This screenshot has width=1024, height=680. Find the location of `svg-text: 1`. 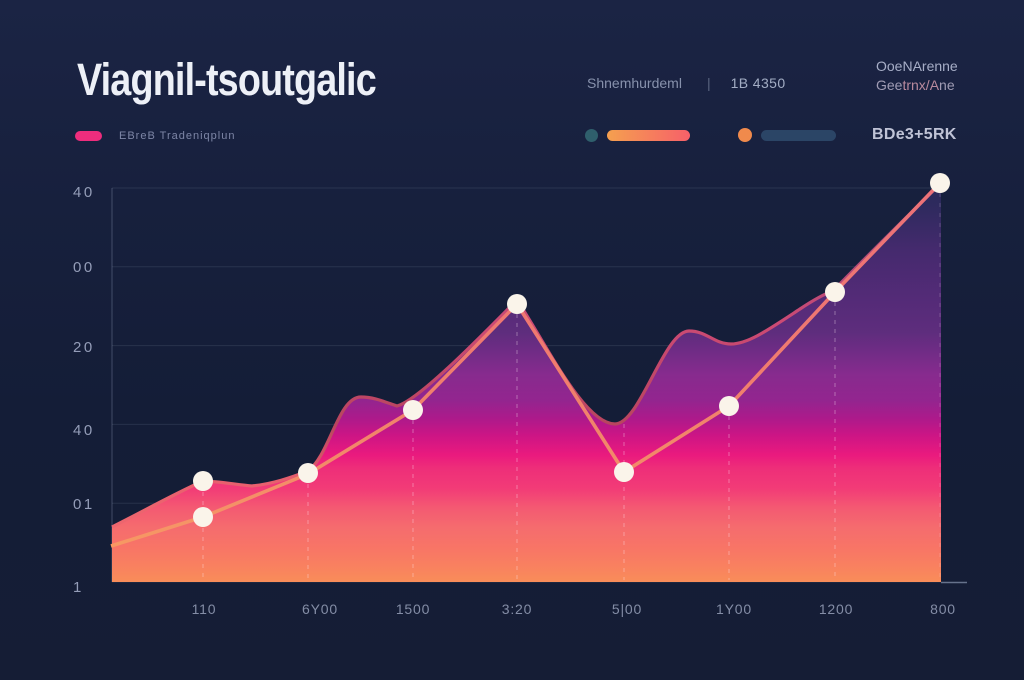

svg-text: 1 is located at coordinates (78, 587).